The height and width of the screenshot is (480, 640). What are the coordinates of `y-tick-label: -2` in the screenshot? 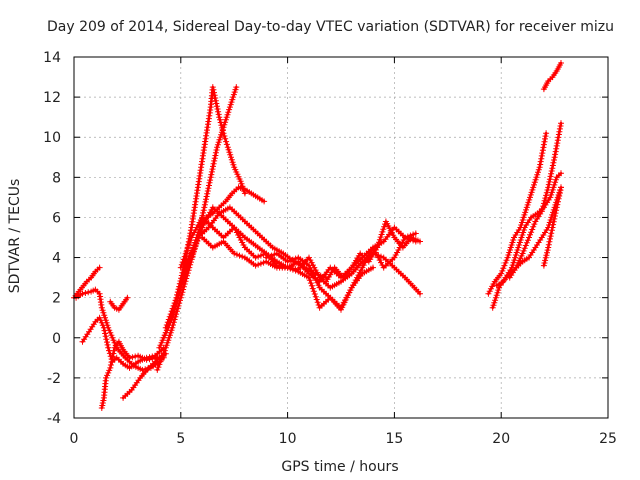 It's located at (54, 379).